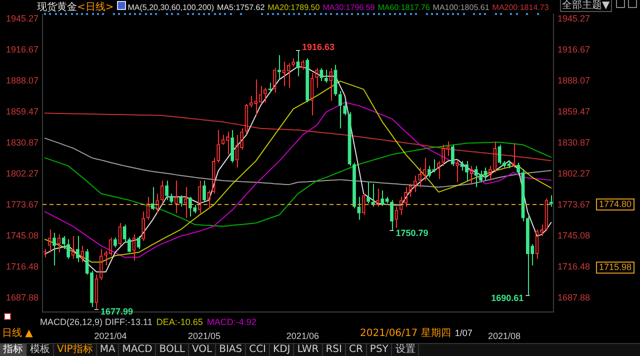 This screenshot has width=640, height=356. I want to click on text: MA5:1757.62, so click(241, 7).